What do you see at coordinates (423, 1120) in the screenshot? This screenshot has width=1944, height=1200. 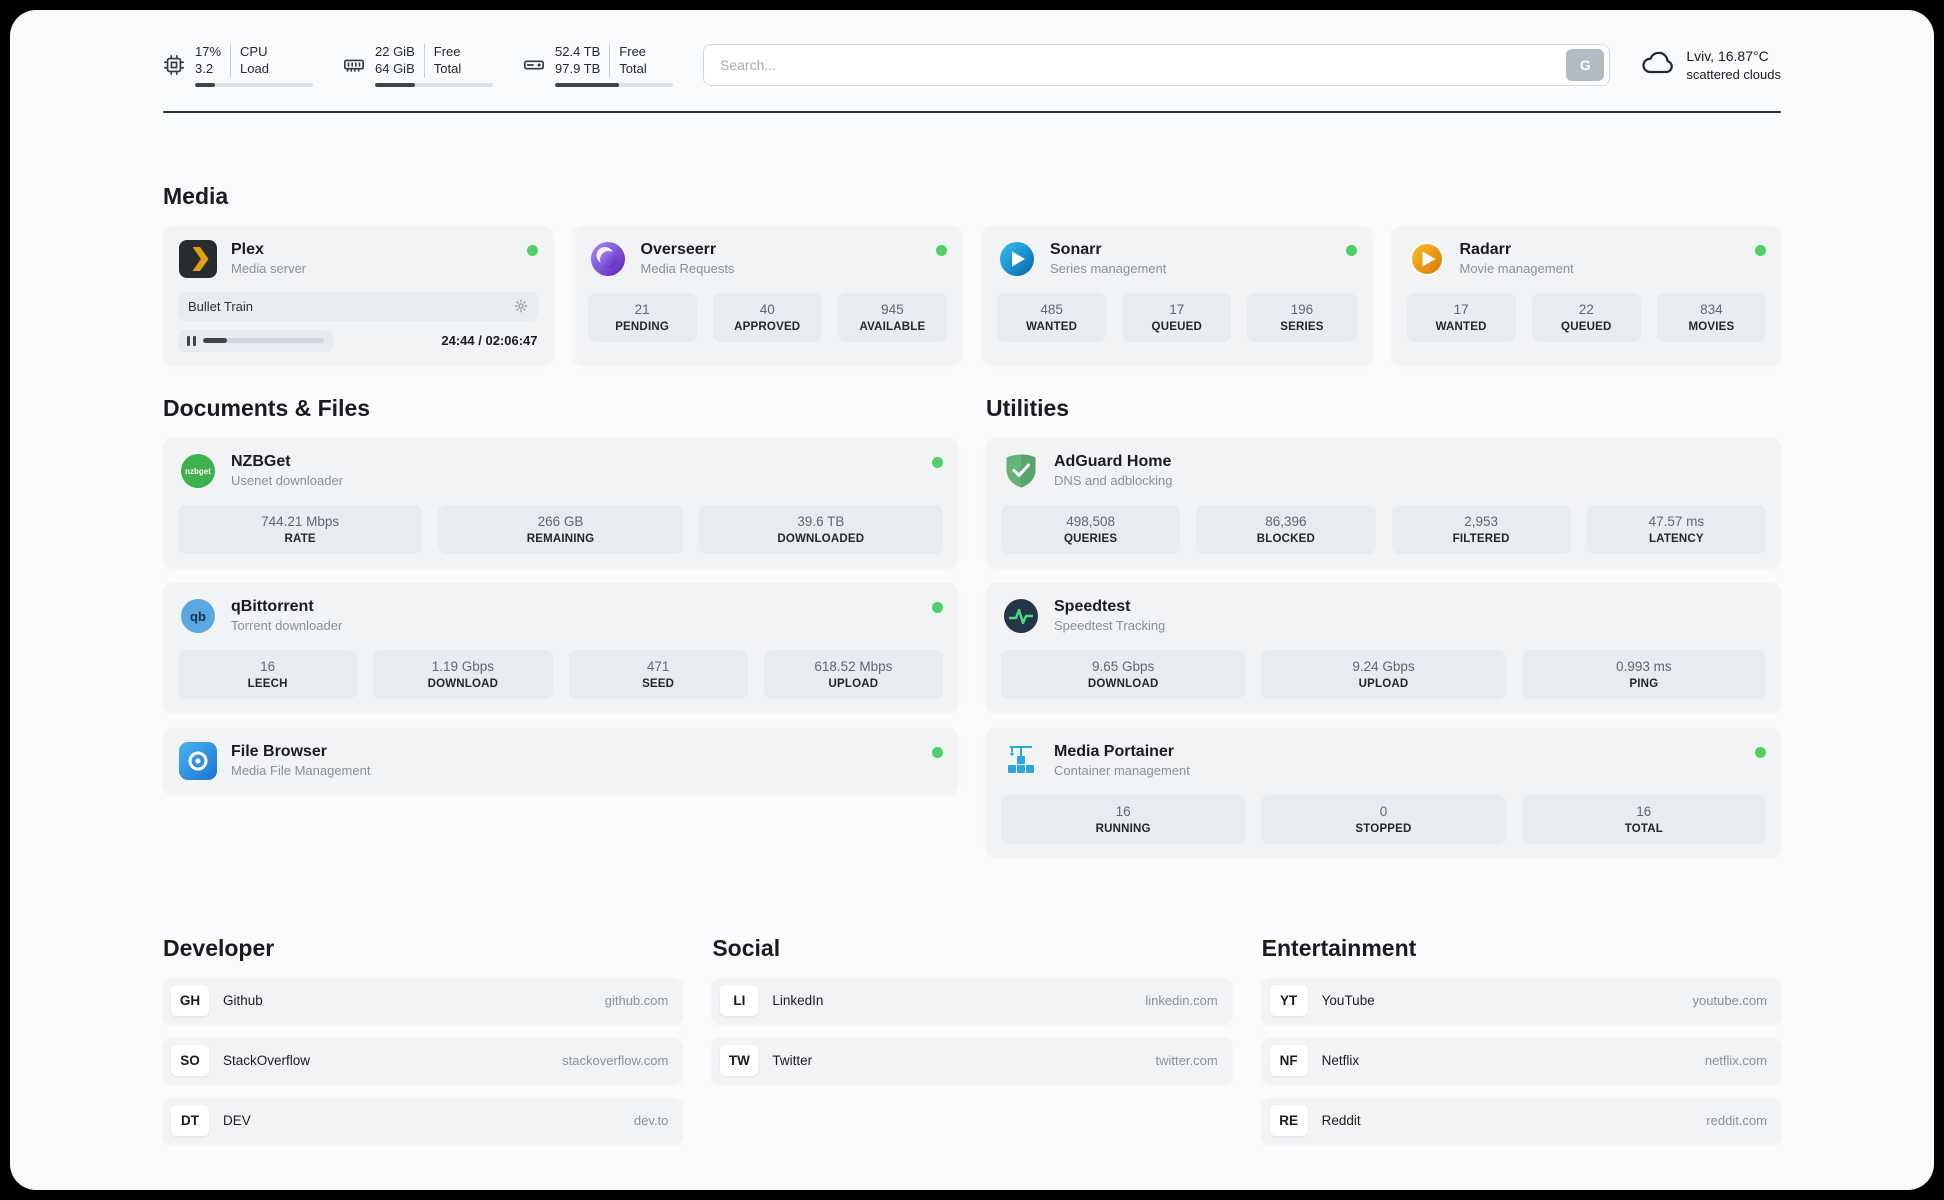 I see `bookmark-dev: DT DEV dev.to` at bounding box center [423, 1120].